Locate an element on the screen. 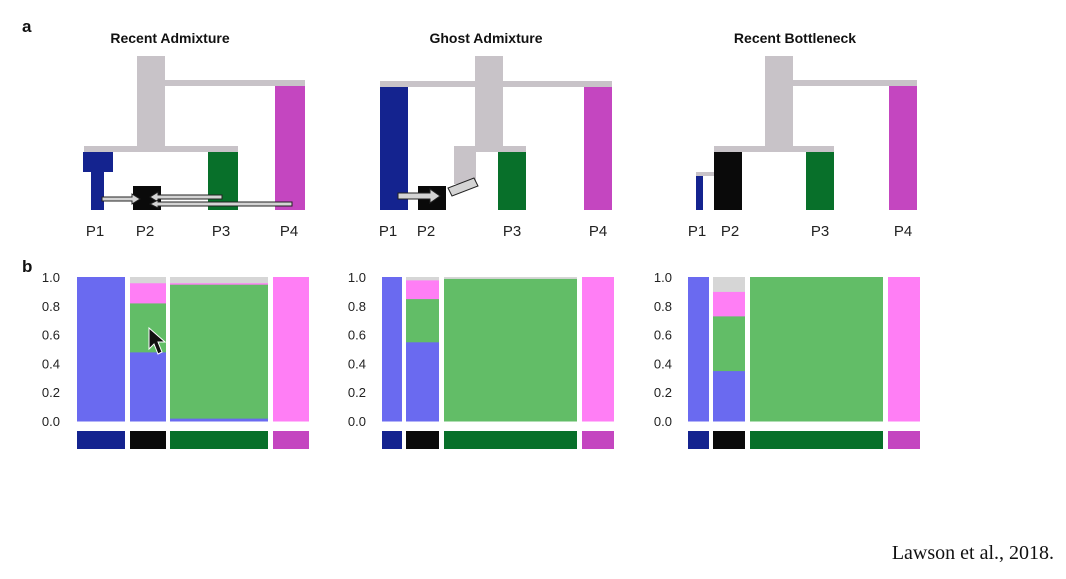 The width and height of the screenshot is (1066, 579). tree-ghost-admixture: Ghost Admixture P1 P2 P3 P4 is located at coordinates (495, 135).